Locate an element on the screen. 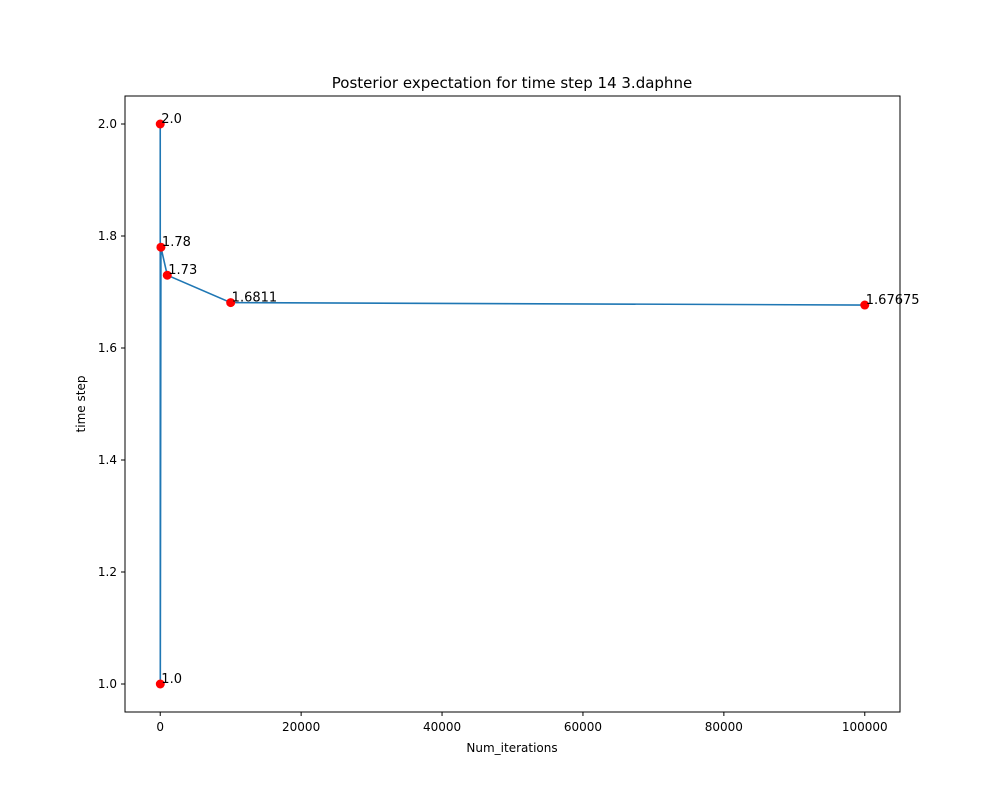 Image resolution: width=1000 pixels, height=800 pixels. data-label: 1.78 is located at coordinates (176, 242).